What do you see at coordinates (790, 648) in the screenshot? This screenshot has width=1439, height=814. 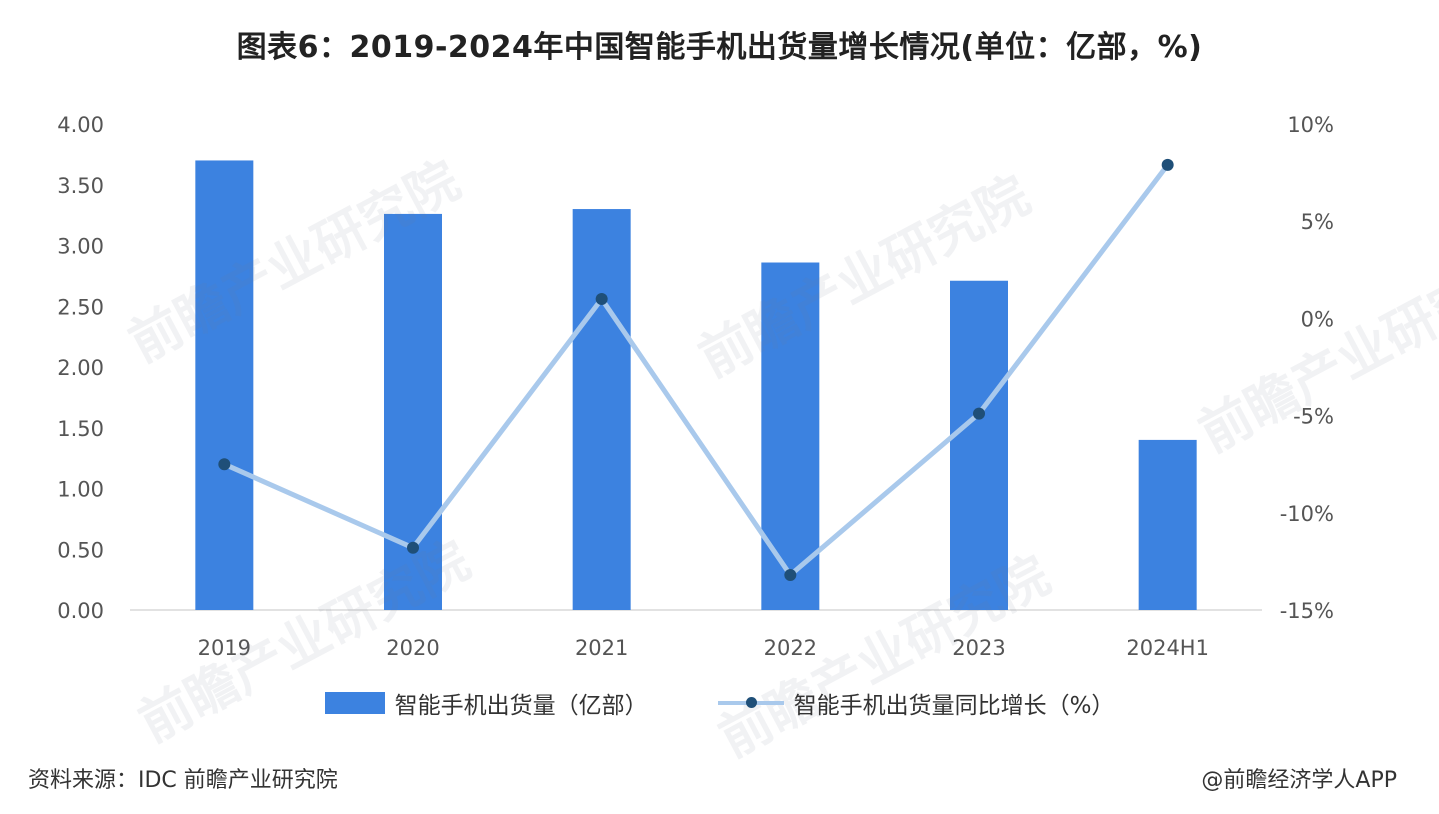 I see `x-axis-tick-label: 2022` at bounding box center [790, 648].